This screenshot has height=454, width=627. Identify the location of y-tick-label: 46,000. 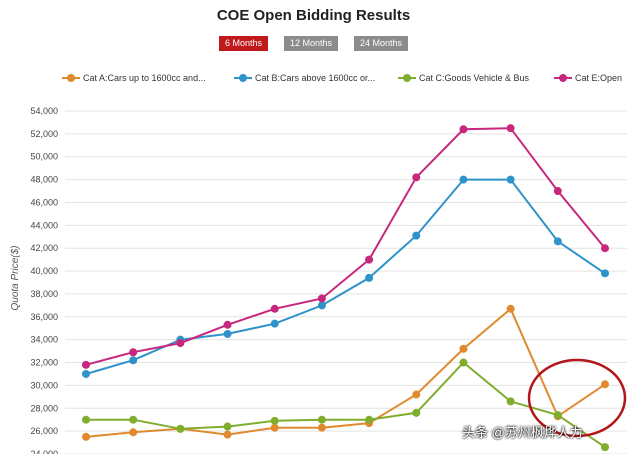
(44, 202).